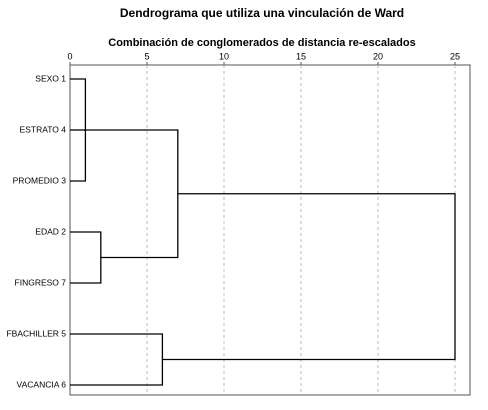 The width and height of the screenshot is (488, 410). Describe the element at coordinates (50, 78) in the screenshot. I see `leaf-label: SEXO 1` at that location.